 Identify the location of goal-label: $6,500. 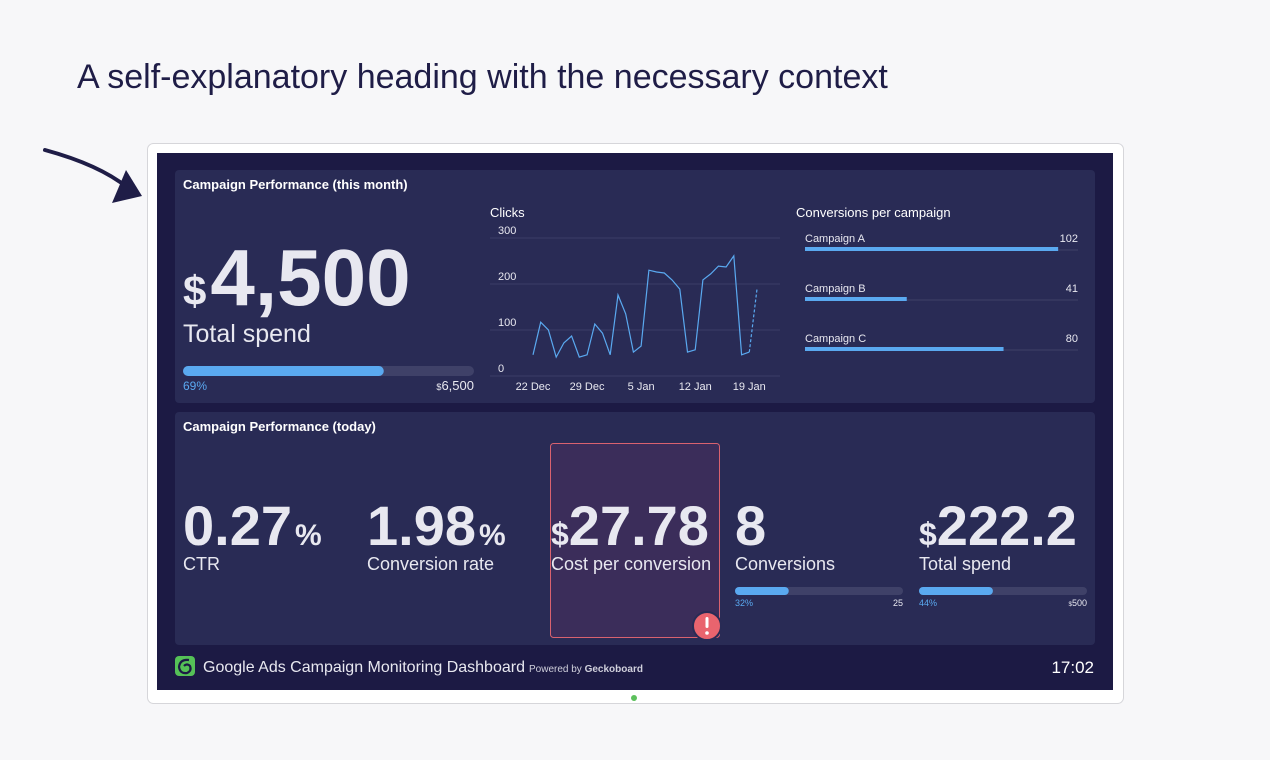
(455, 385).